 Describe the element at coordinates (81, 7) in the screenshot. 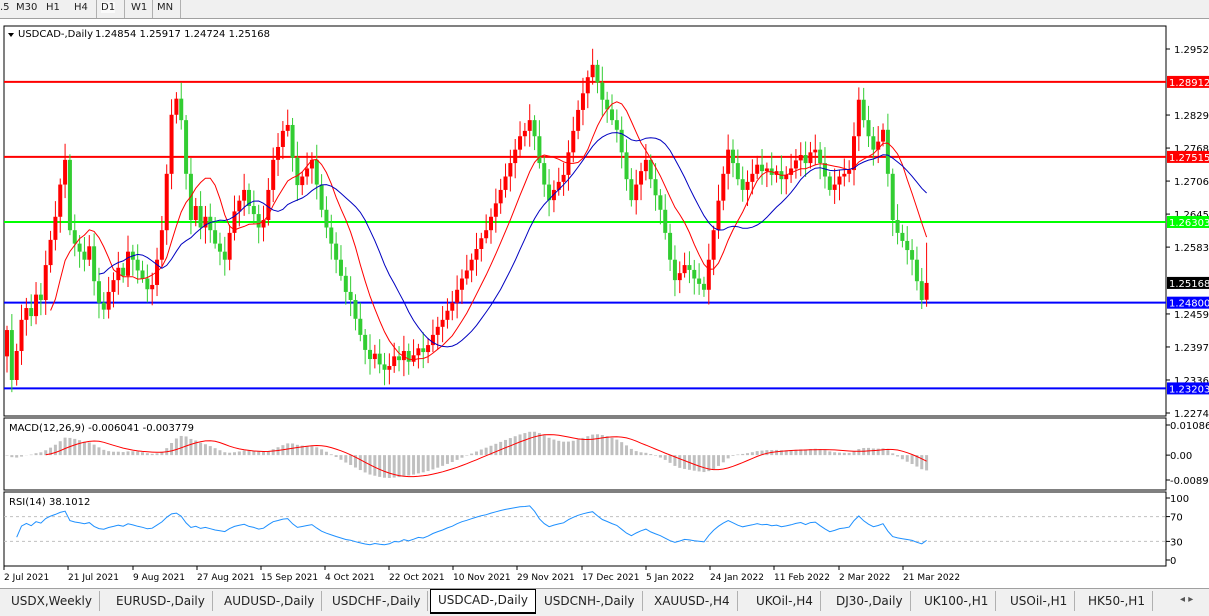

I see `timeframe-H4: H4` at that location.